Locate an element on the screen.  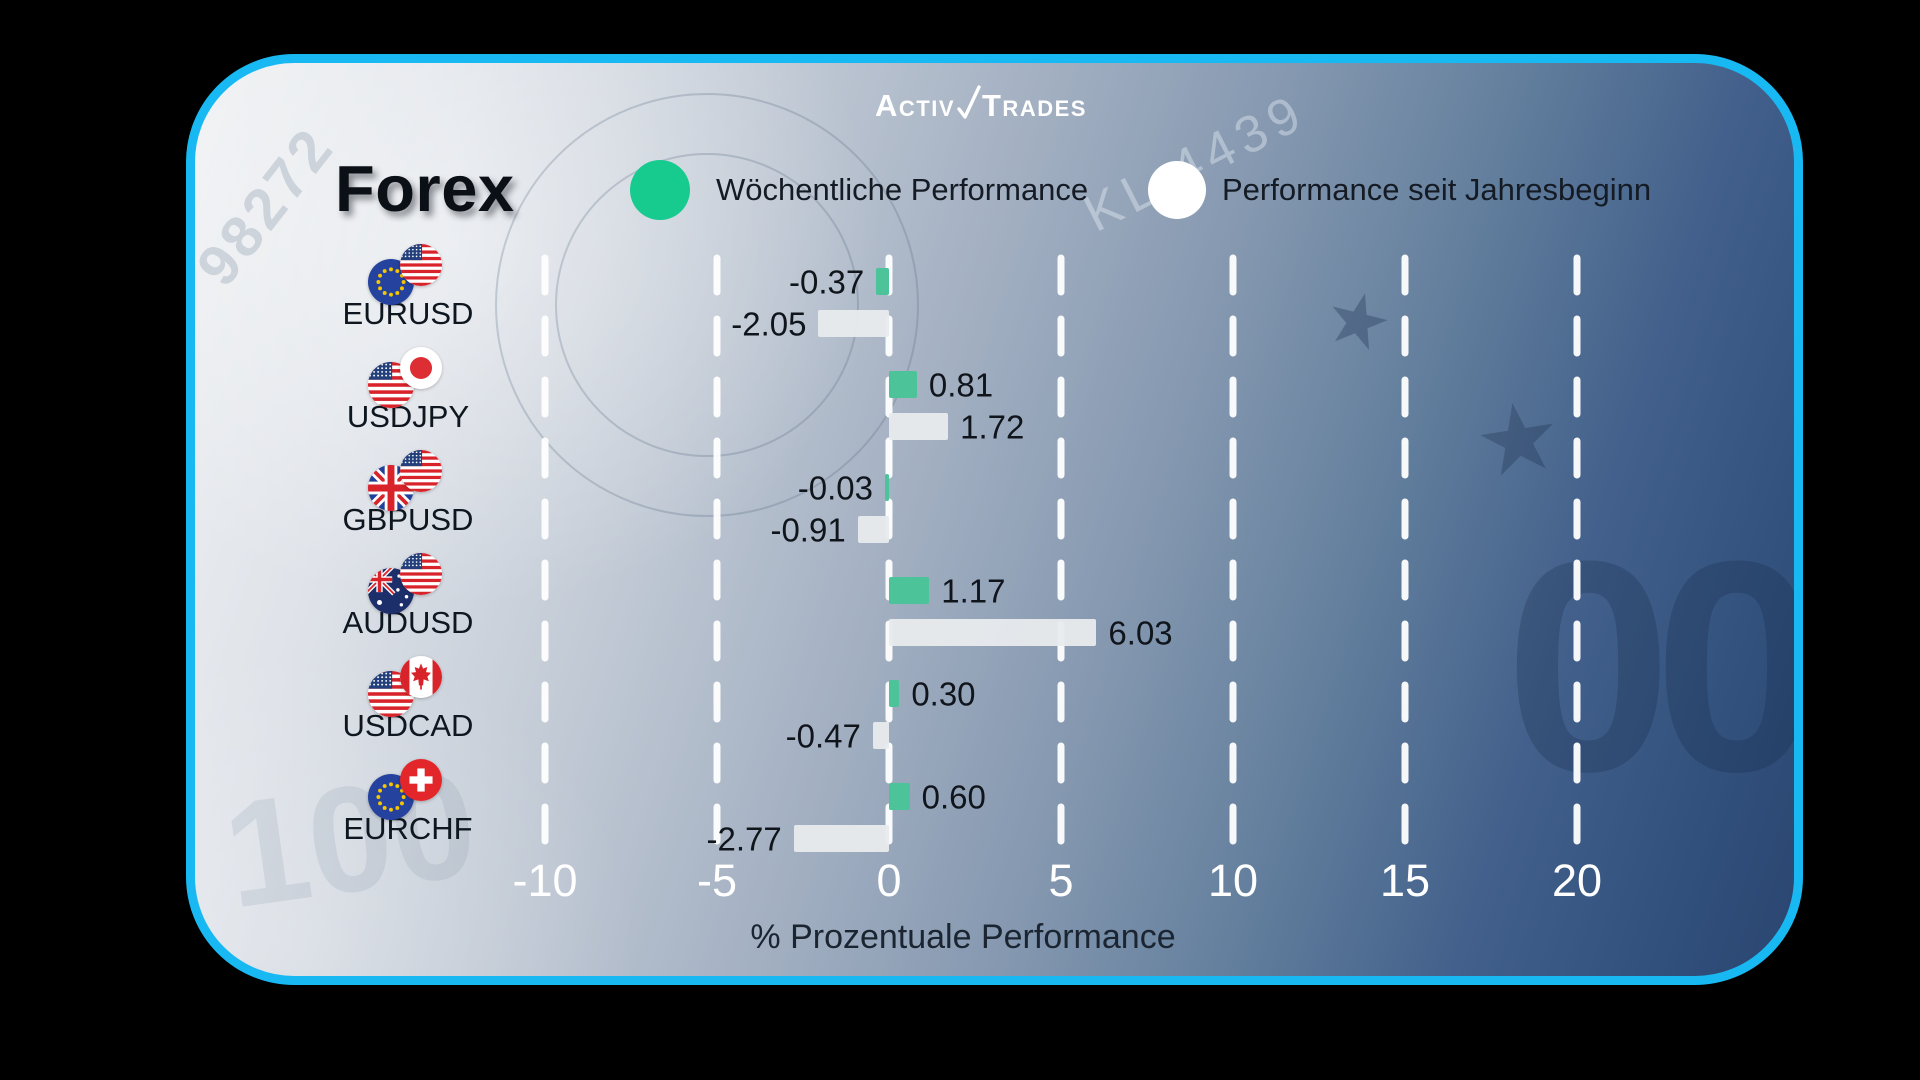
flag-pair-eurchf is located at coordinates (408, 790).